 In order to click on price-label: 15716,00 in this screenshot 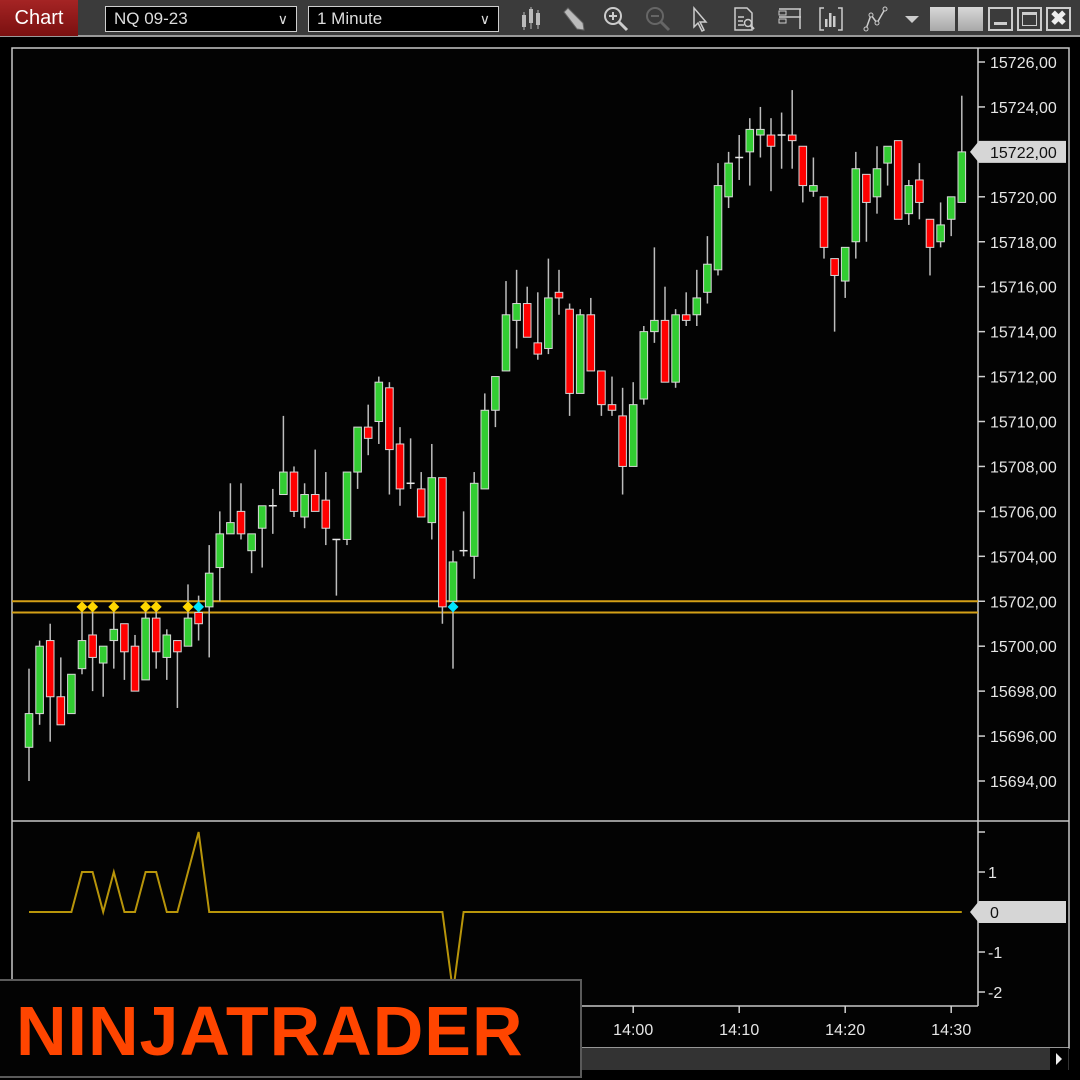, I will do `click(1023, 288)`.